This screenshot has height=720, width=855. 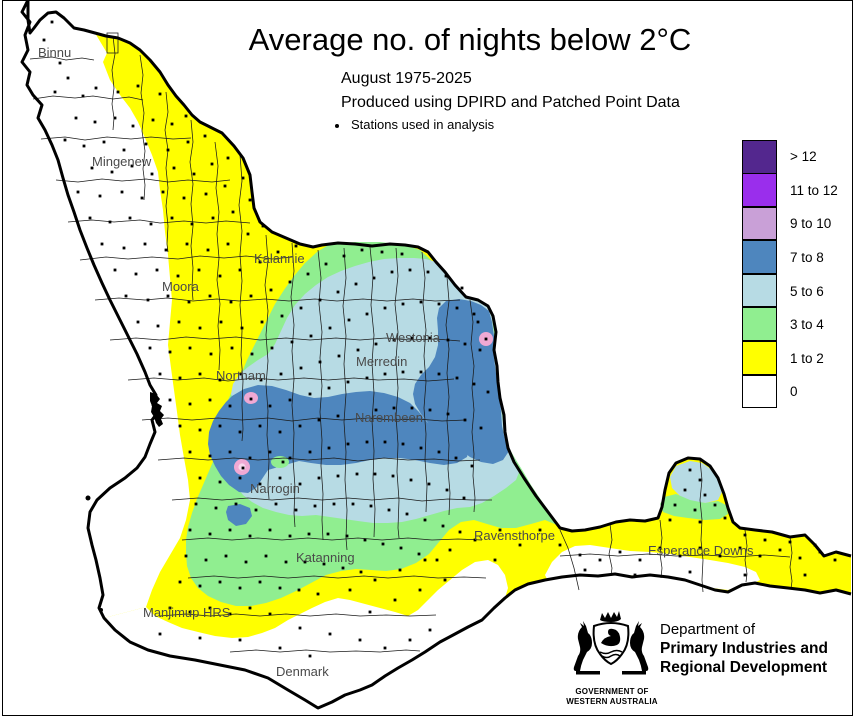 I want to click on station-dot-icon, so click(x=337, y=125).